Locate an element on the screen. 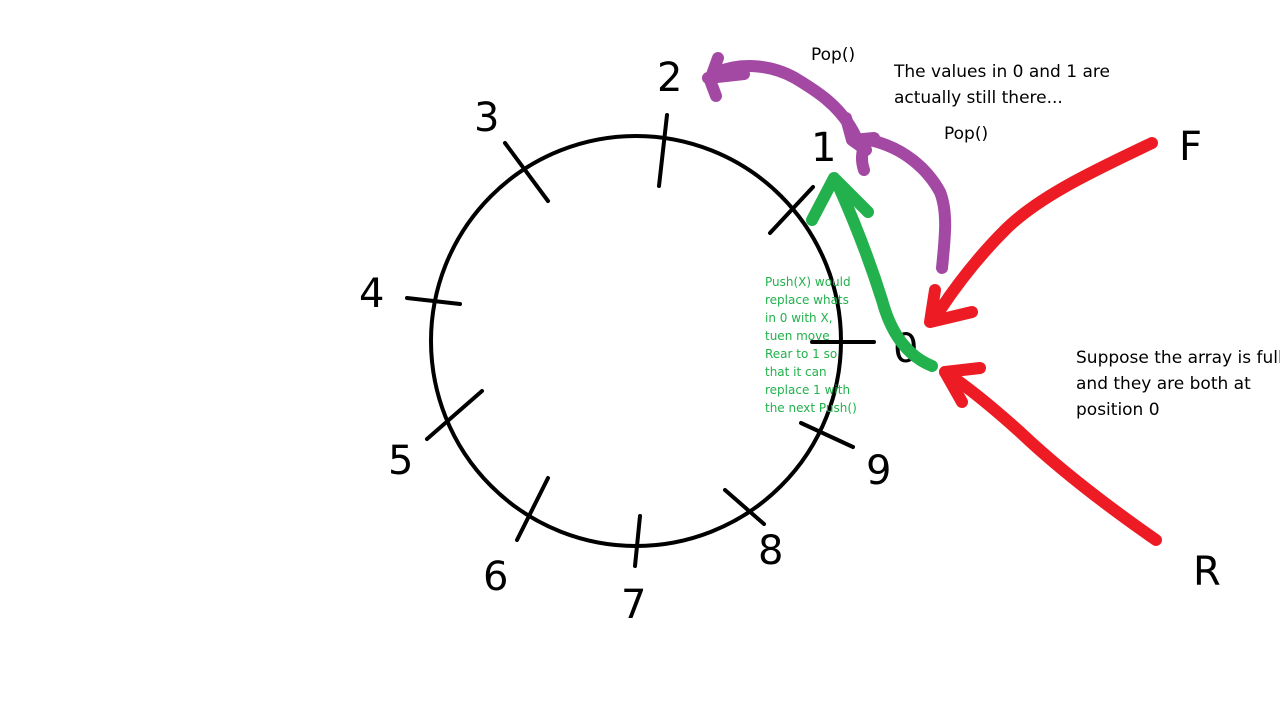  push-arrow is located at coordinates (872, 272).